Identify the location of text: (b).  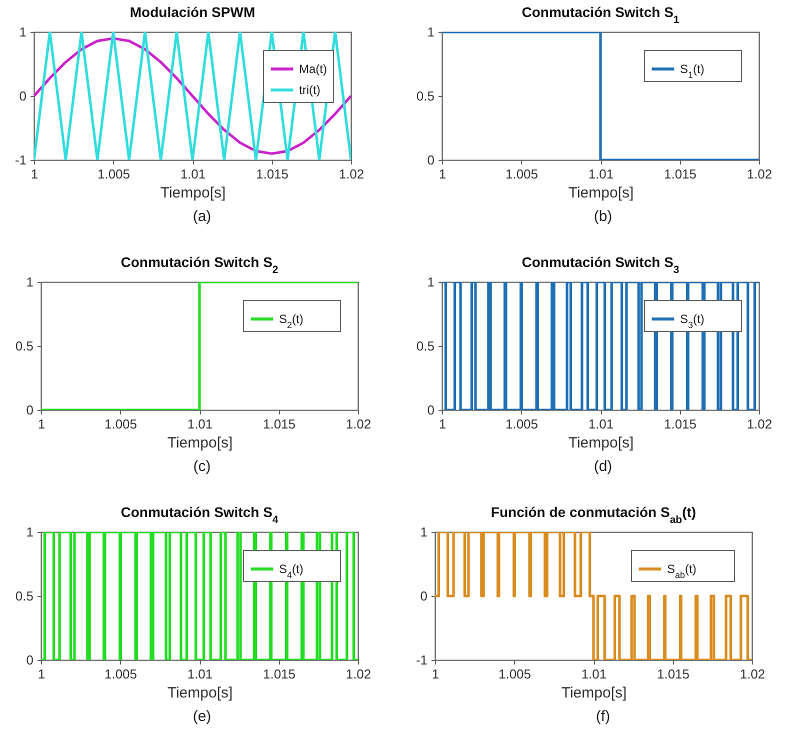
(603, 216).